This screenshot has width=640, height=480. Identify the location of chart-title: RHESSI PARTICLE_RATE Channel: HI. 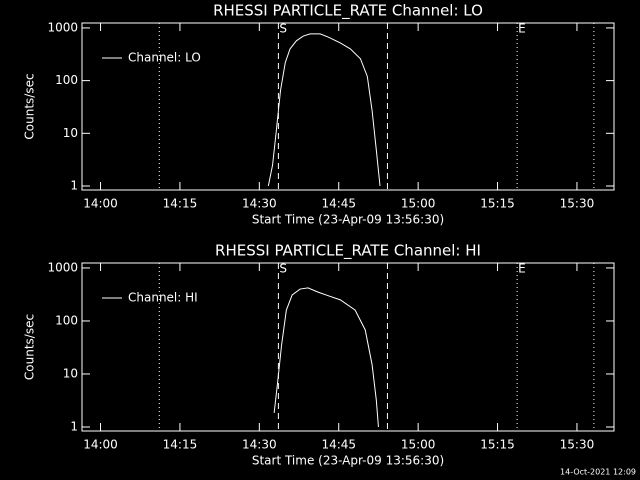
(348, 251).